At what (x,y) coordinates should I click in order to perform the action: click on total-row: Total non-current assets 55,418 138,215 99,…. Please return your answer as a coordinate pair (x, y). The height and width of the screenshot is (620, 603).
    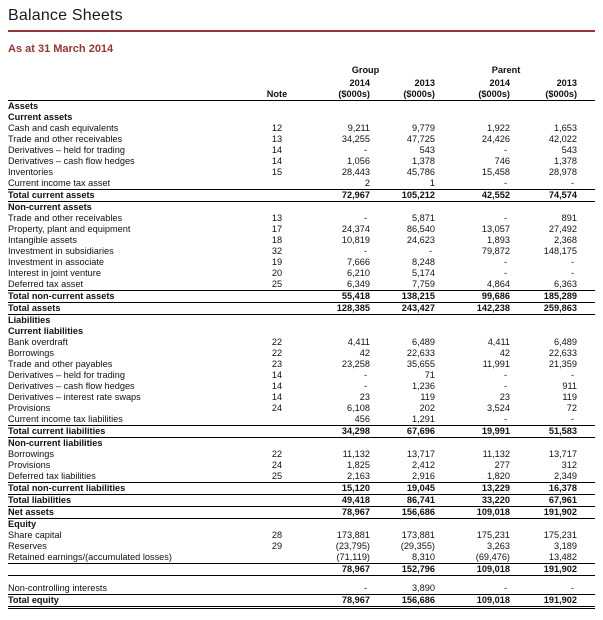
    Looking at the image, I should click on (302, 296).